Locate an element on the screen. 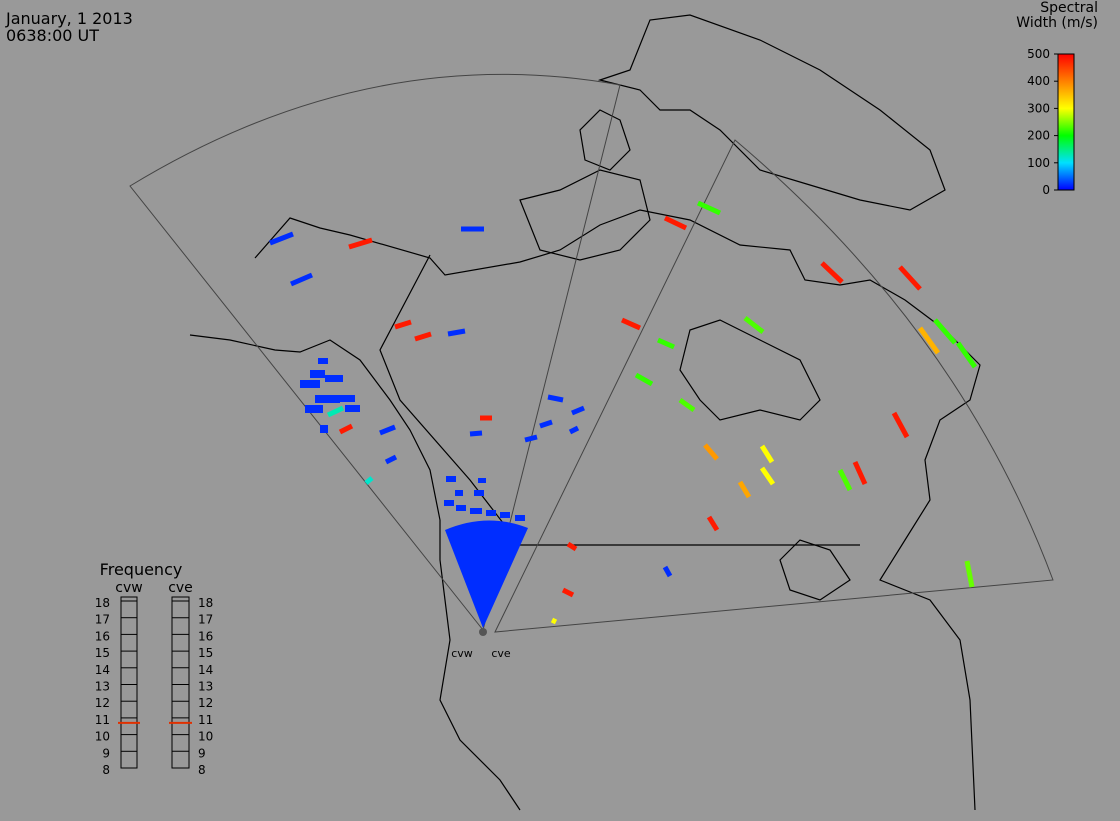 The height and width of the screenshot is (821, 1120). date: January, 1 2013 is located at coordinates (69, 18).